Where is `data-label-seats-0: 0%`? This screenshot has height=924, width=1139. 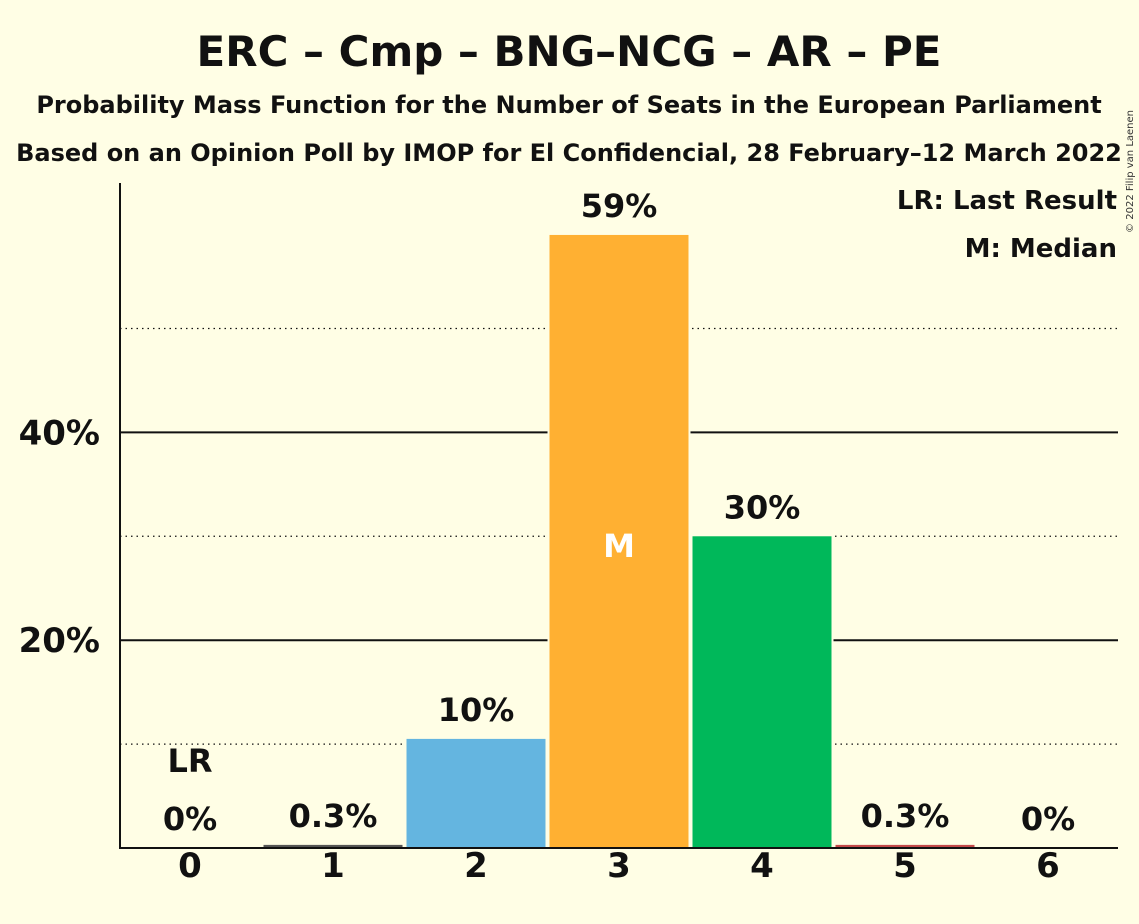 data-label-seats-0: 0% is located at coordinates (190, 819).